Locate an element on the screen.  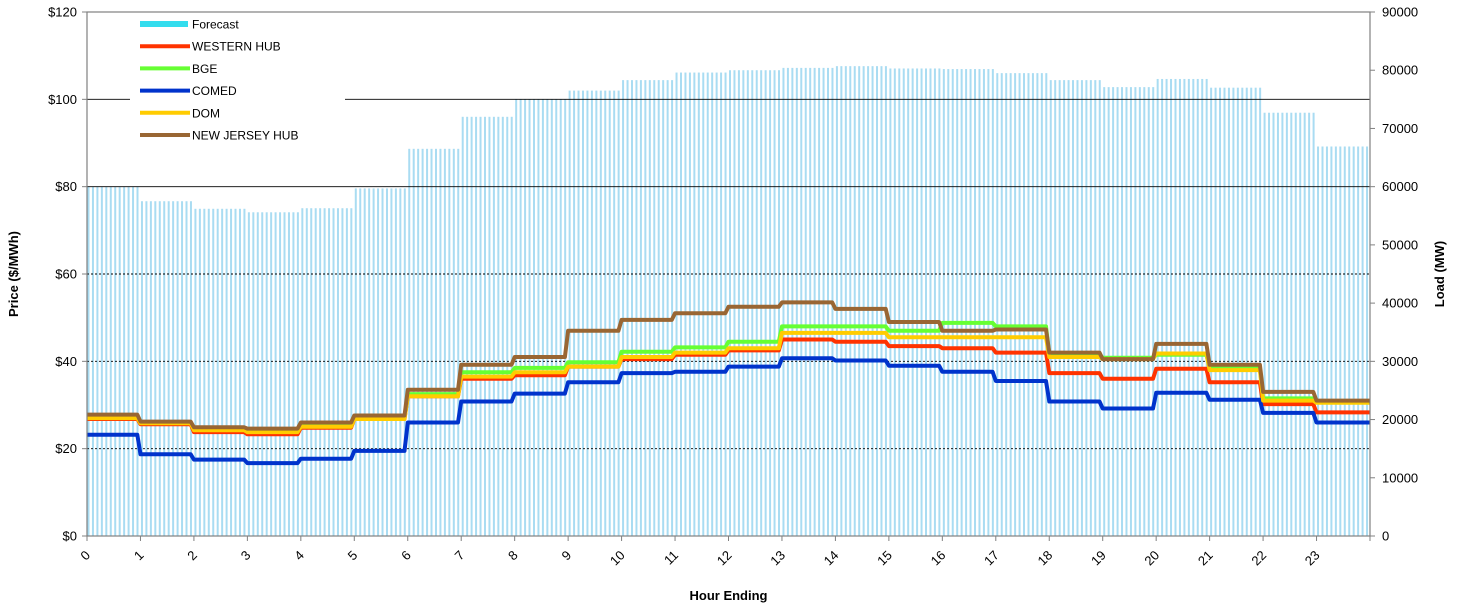
right-tick-label: 20000 is located at coordinates (1400, 419).